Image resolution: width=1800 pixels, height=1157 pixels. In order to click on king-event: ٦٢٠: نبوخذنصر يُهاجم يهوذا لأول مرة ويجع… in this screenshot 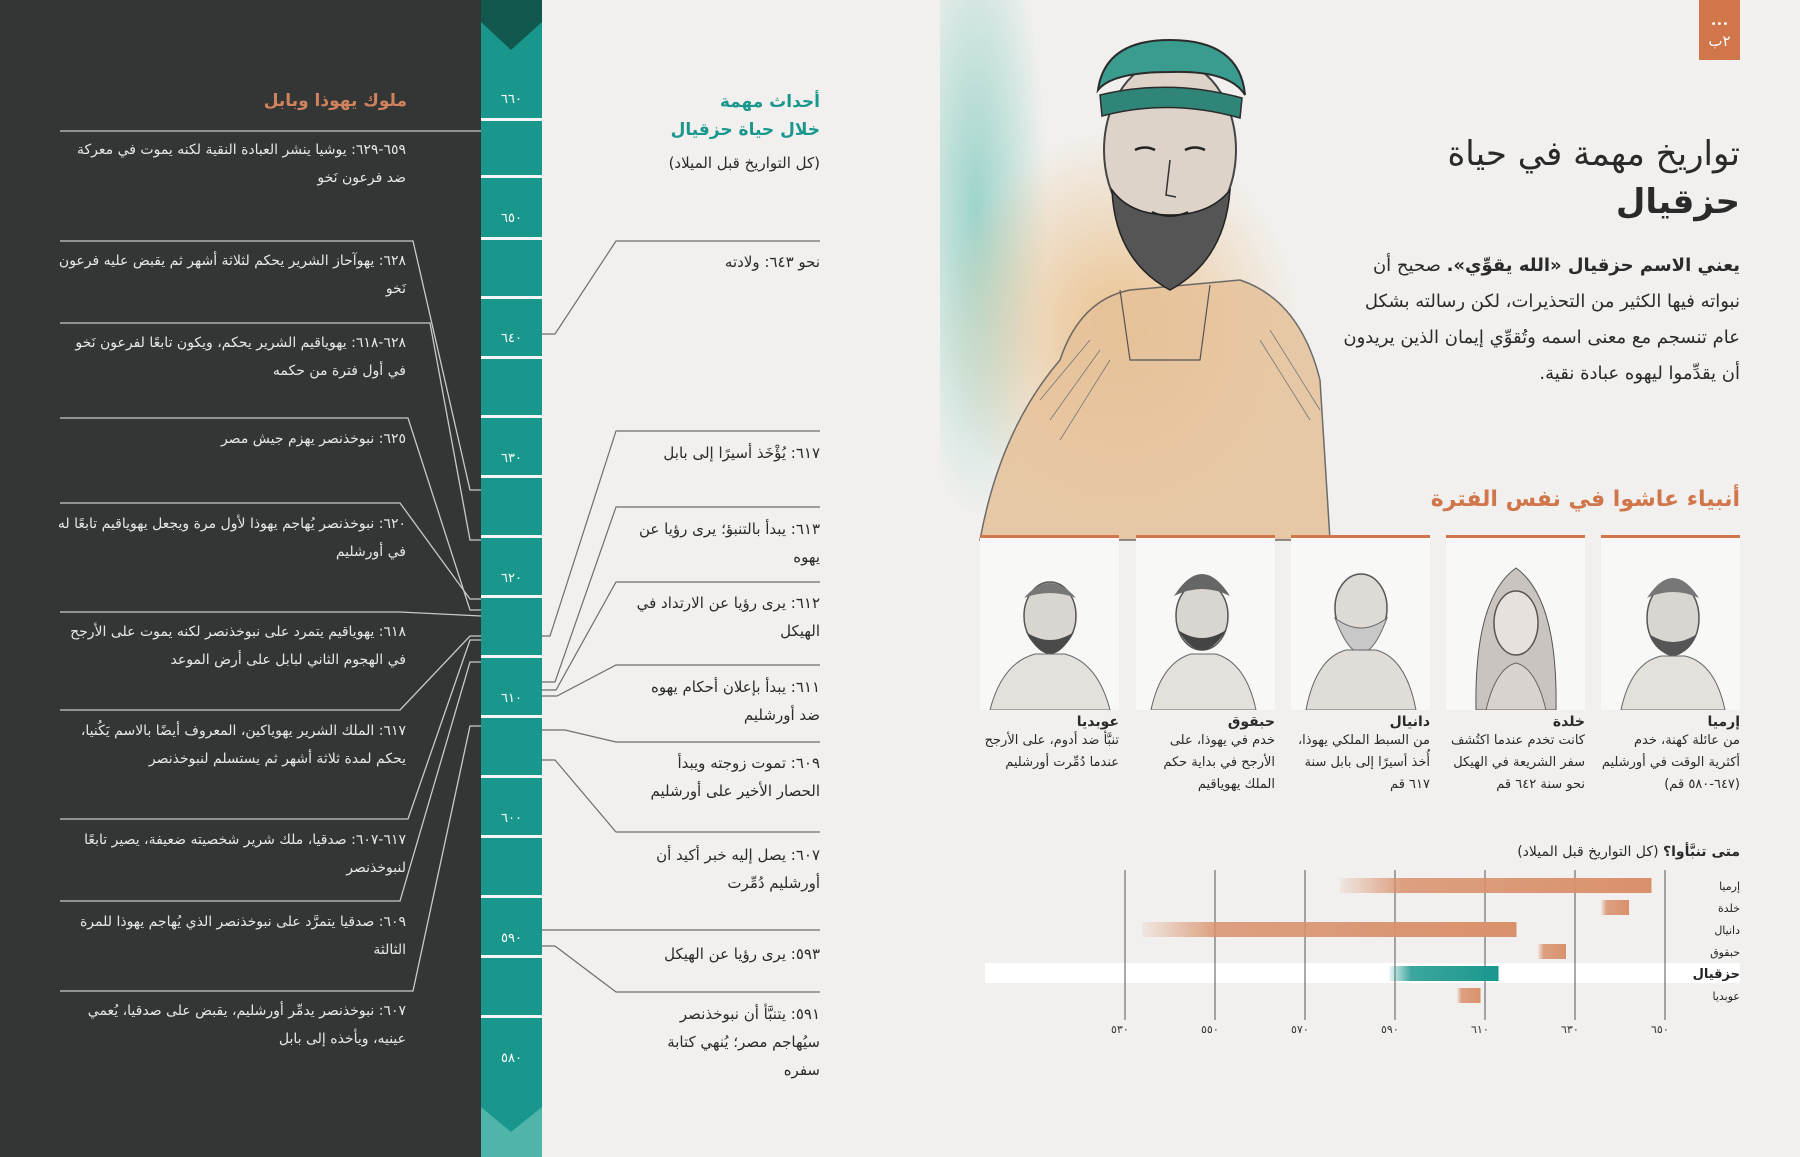, I will do `click(231, 538)`.